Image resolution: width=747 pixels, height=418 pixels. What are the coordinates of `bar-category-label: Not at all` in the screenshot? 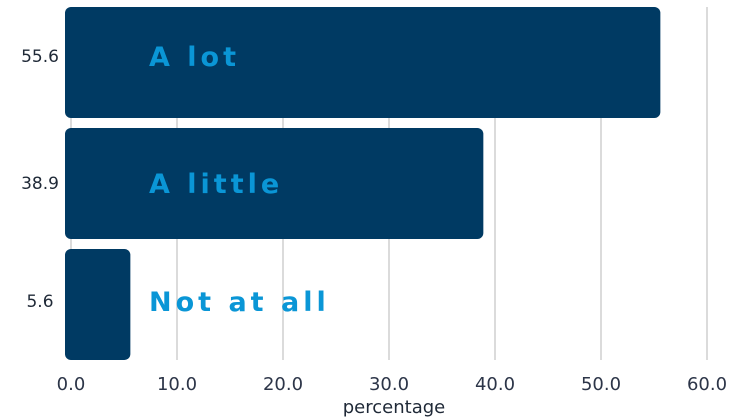 It's located at (239, 302).